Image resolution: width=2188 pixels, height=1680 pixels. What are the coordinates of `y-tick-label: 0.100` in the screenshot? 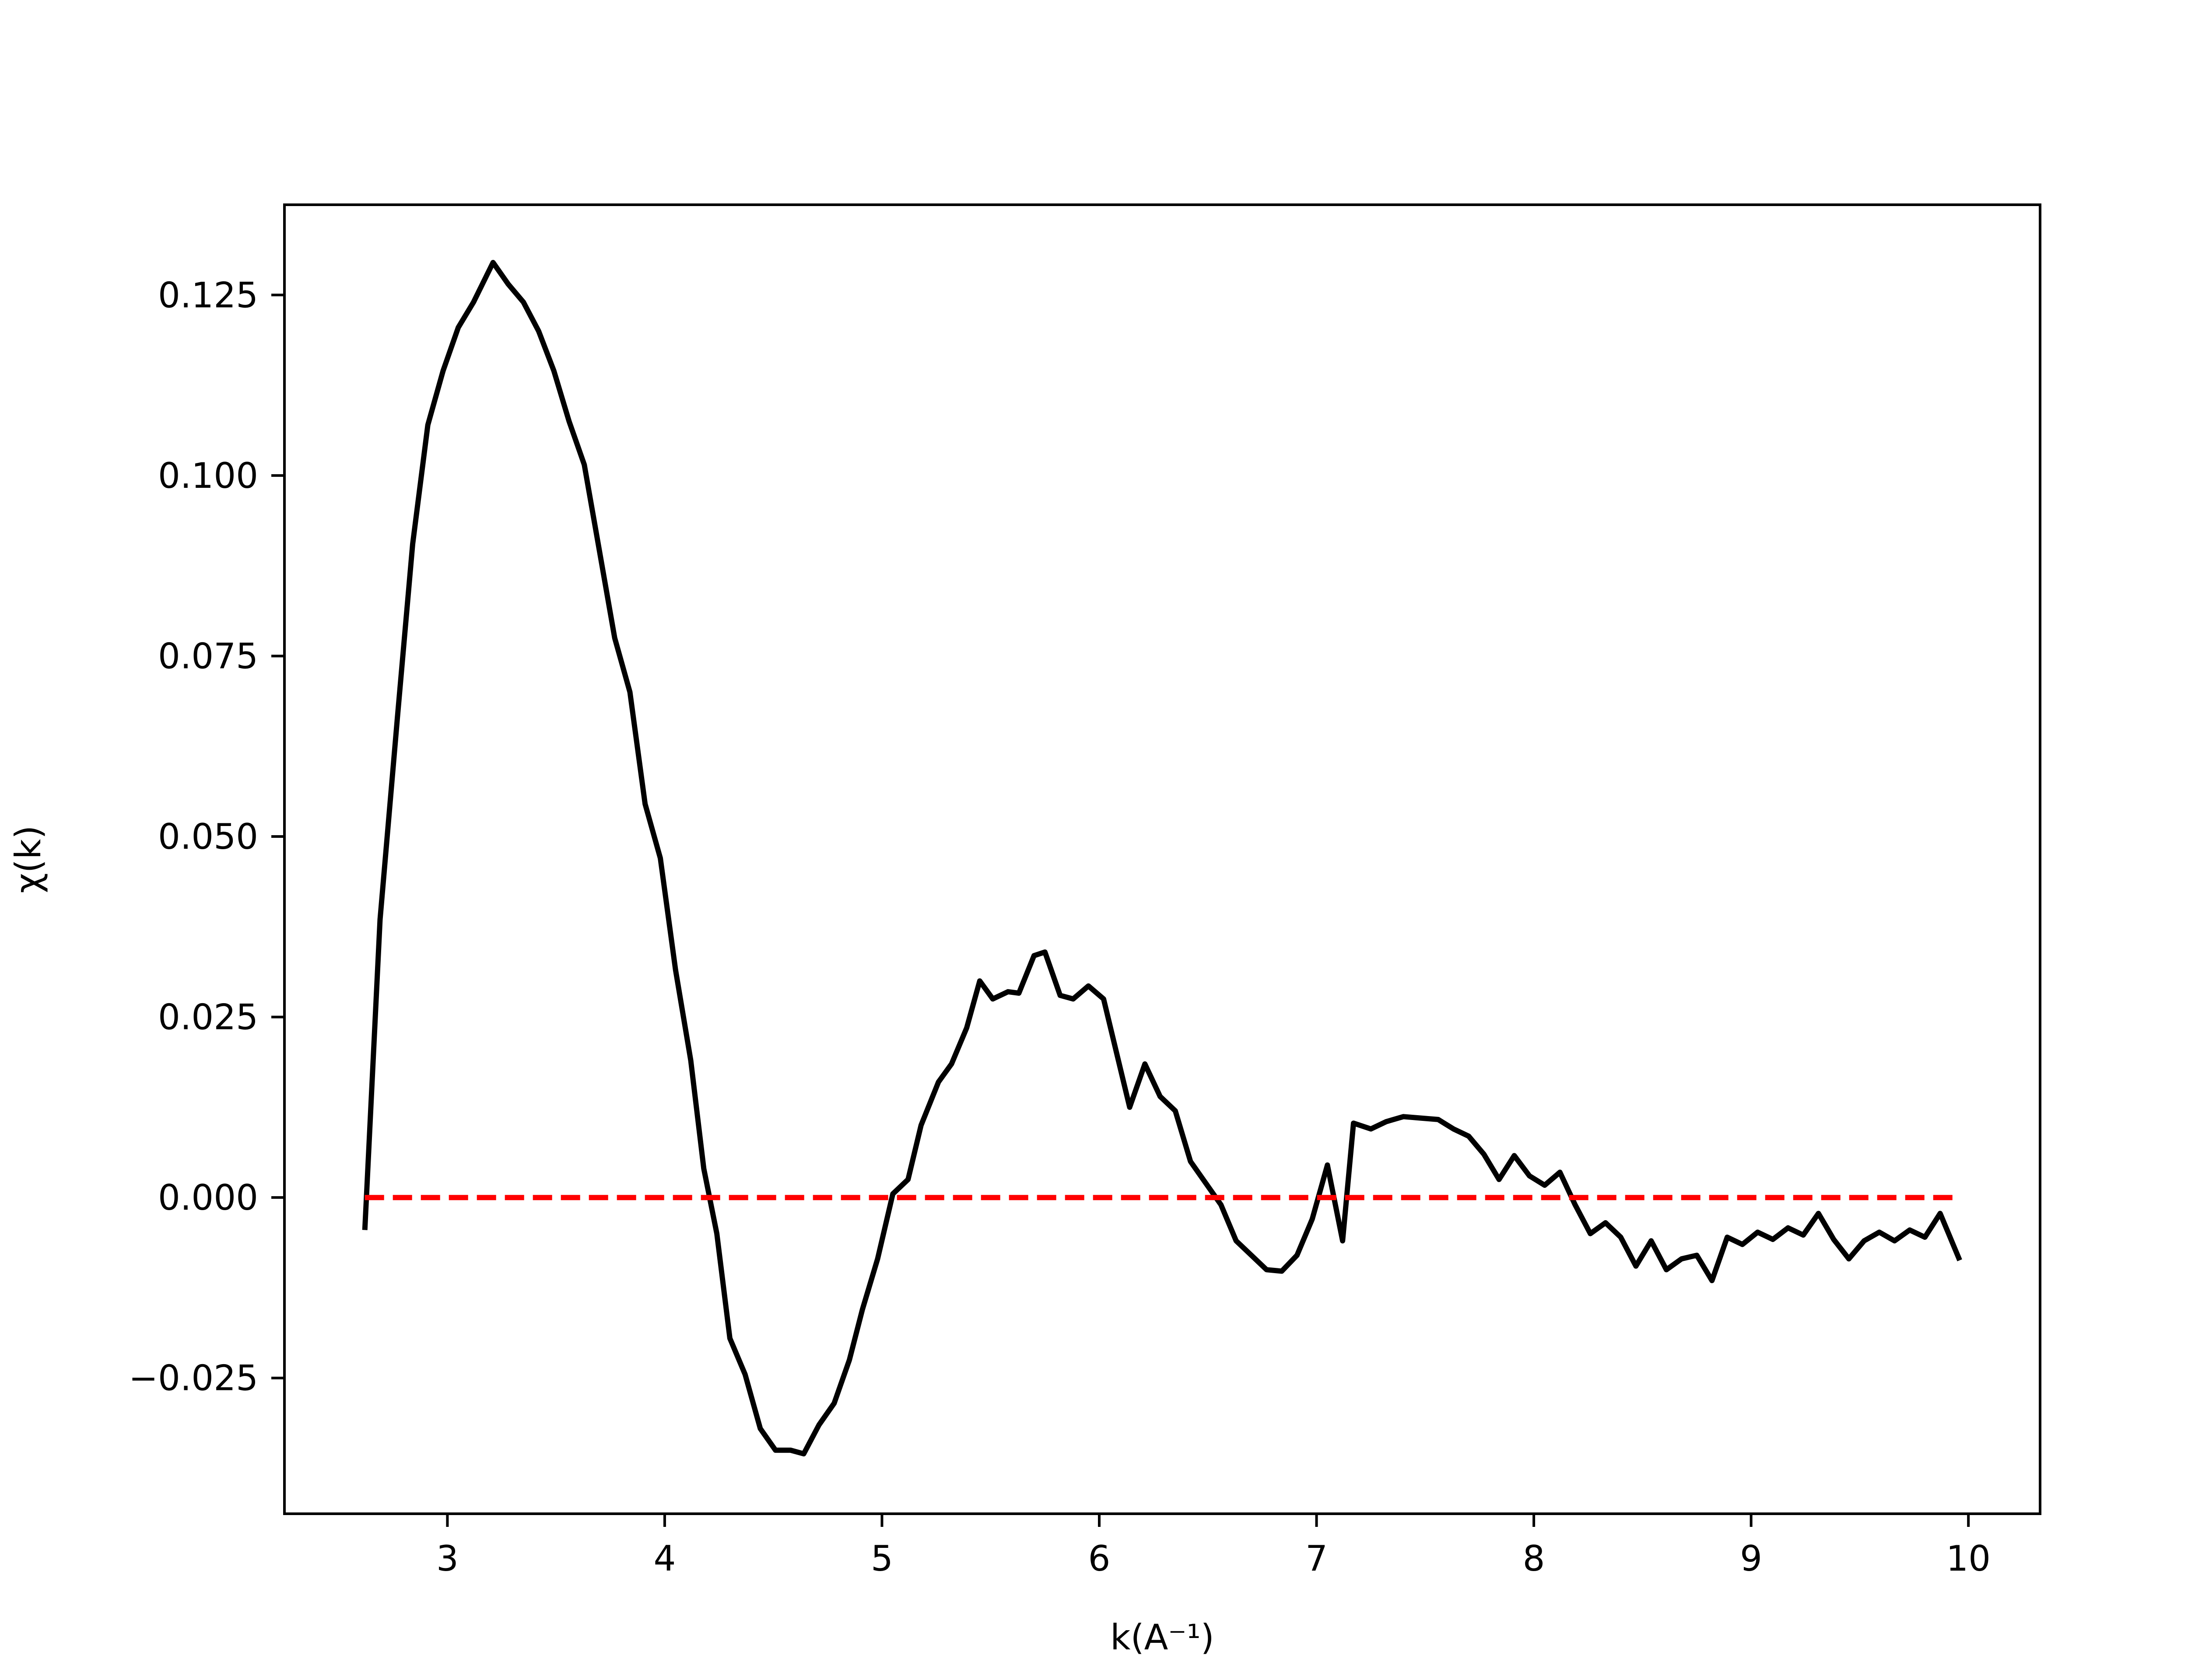 It's located at (208, 475).